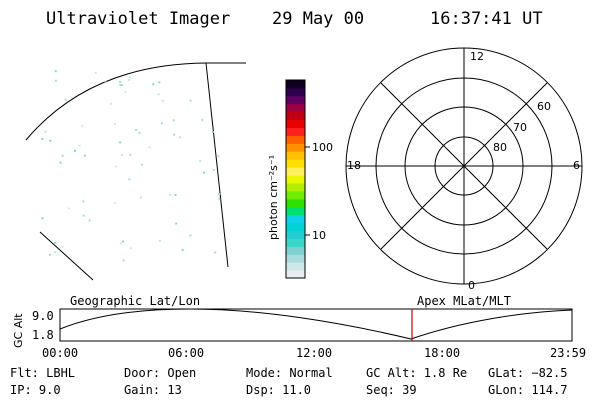  I want to click on instrument-title: Ultraviolet Imager, so click(138, 19).